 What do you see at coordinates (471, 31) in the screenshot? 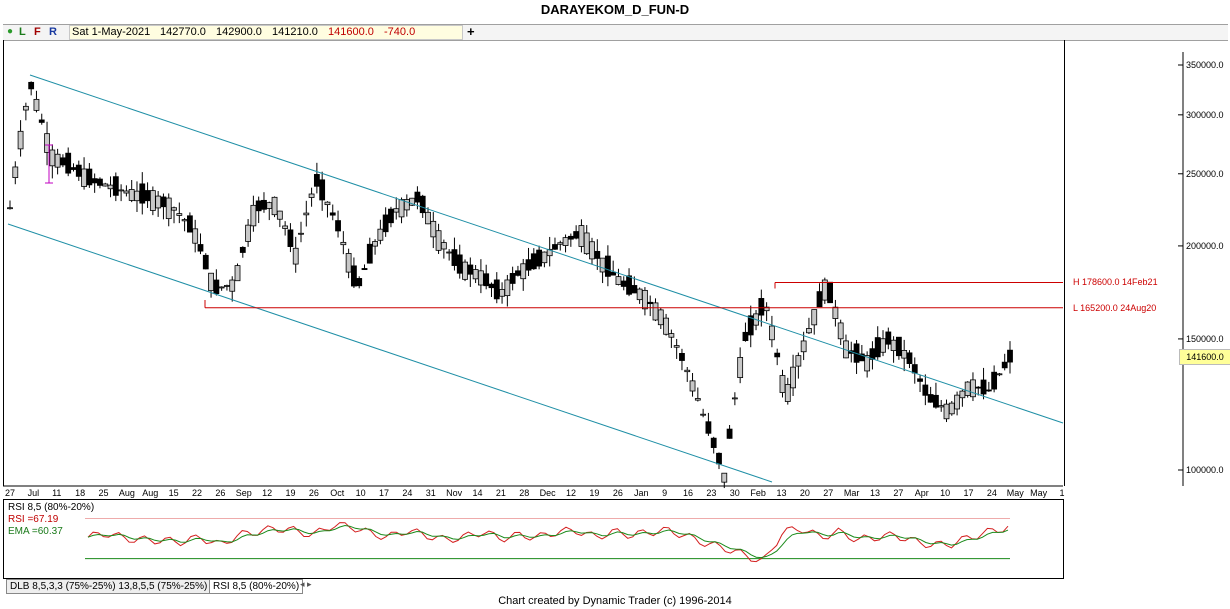
I see `crosshair-plus-icon: +` at bounding box center [471, 31].